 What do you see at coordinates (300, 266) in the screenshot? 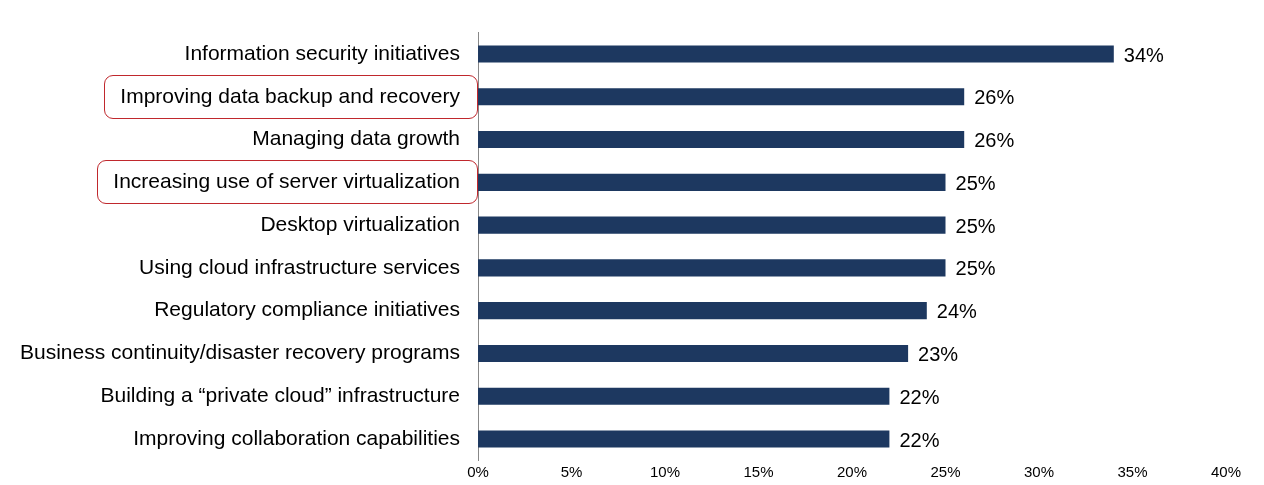
I see `y-tick-label: Using cloud infrastructure services` at bounding box center [300, 266].